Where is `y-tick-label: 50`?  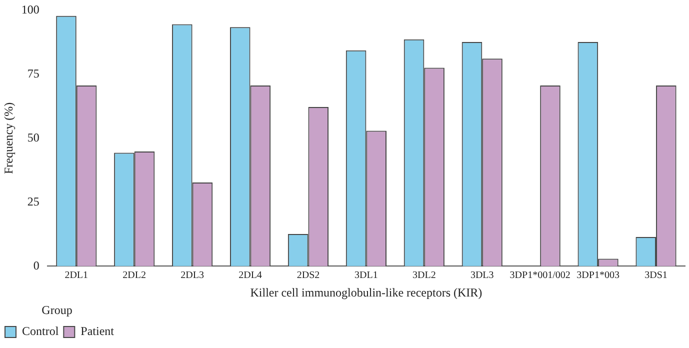
y-tick-label: 50 is located at coordinates (33, 137).